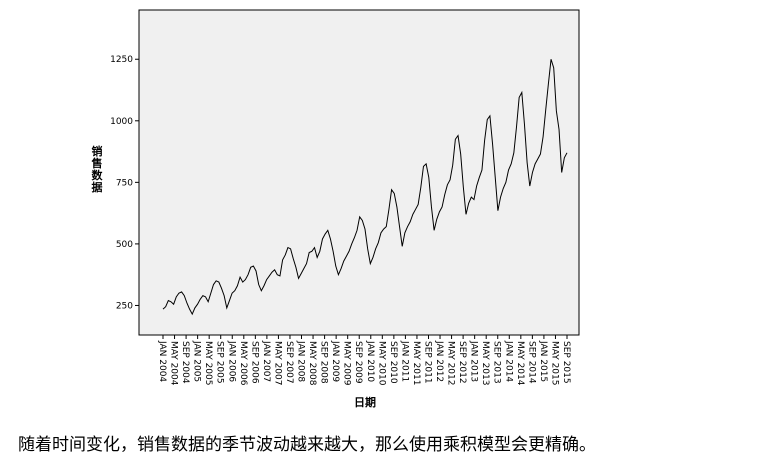  I want to click on x-tick-label: JAN 2011, so click(404, 361).